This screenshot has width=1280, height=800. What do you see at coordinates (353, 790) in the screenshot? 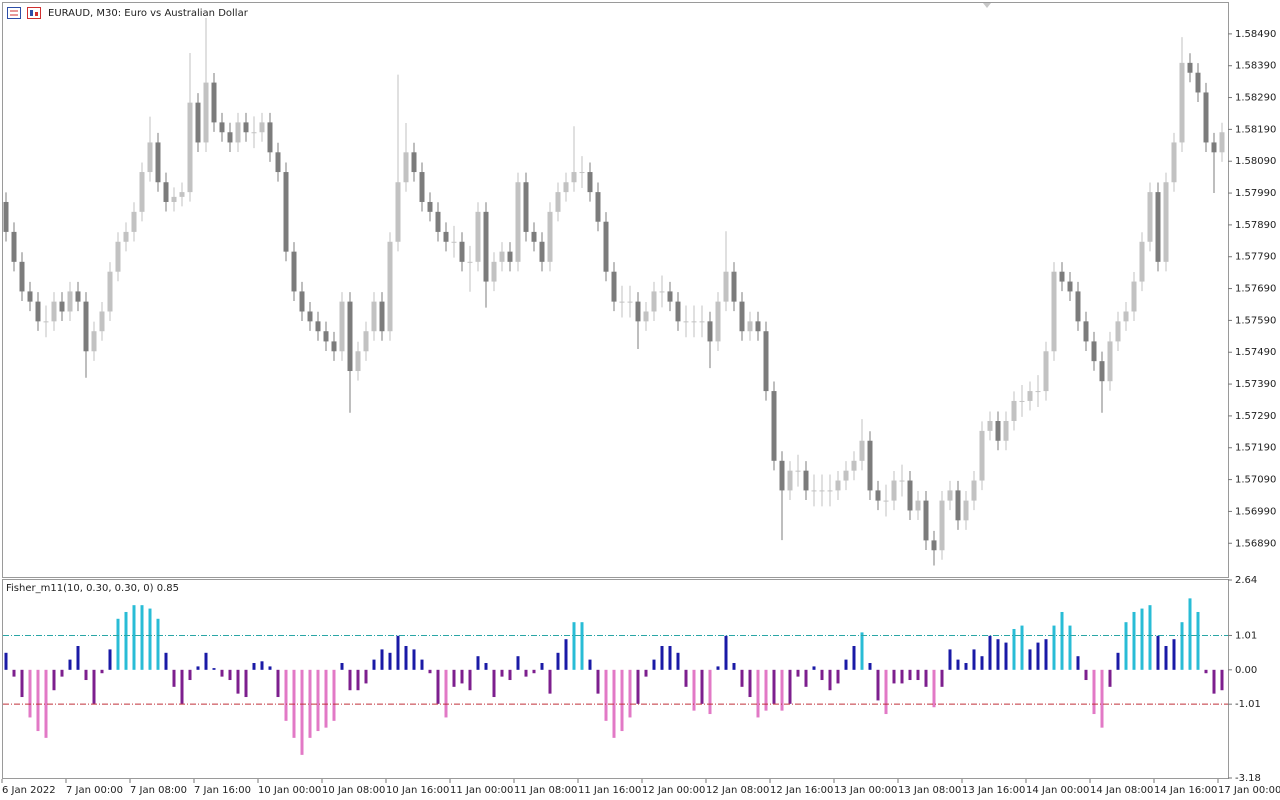
I see `x-tick-label: 10 Jan 08:00` at bounding box center [353, 790].